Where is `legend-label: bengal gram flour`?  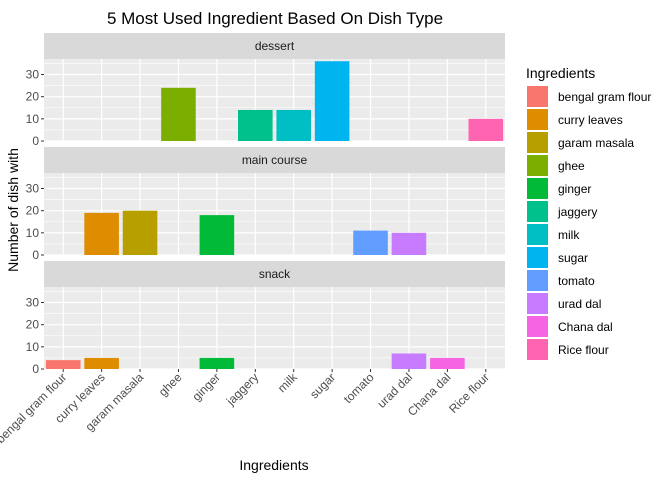 legend-label: bengal gram flour is located at coordinates (604, 97).